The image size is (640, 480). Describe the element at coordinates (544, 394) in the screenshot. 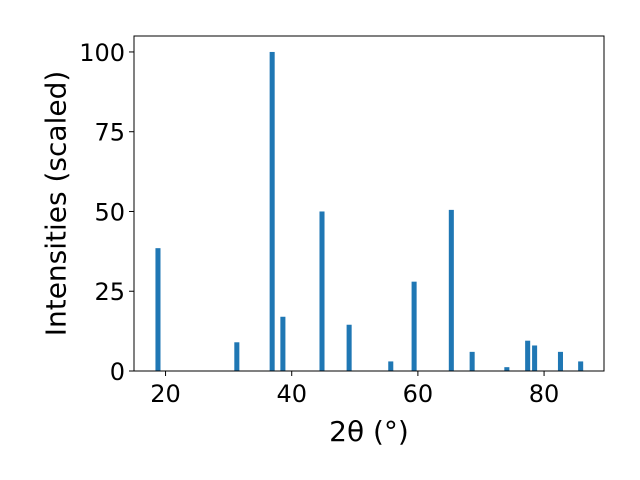

I see `x-tick-label: 80` at that location.